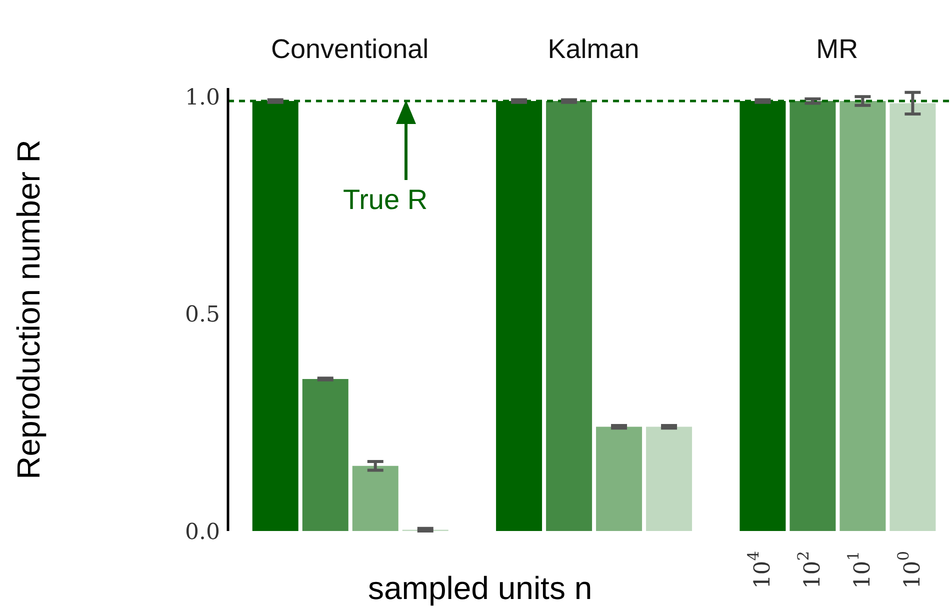  I want to click on y-tick-label: 0.0, so click(202, 532).